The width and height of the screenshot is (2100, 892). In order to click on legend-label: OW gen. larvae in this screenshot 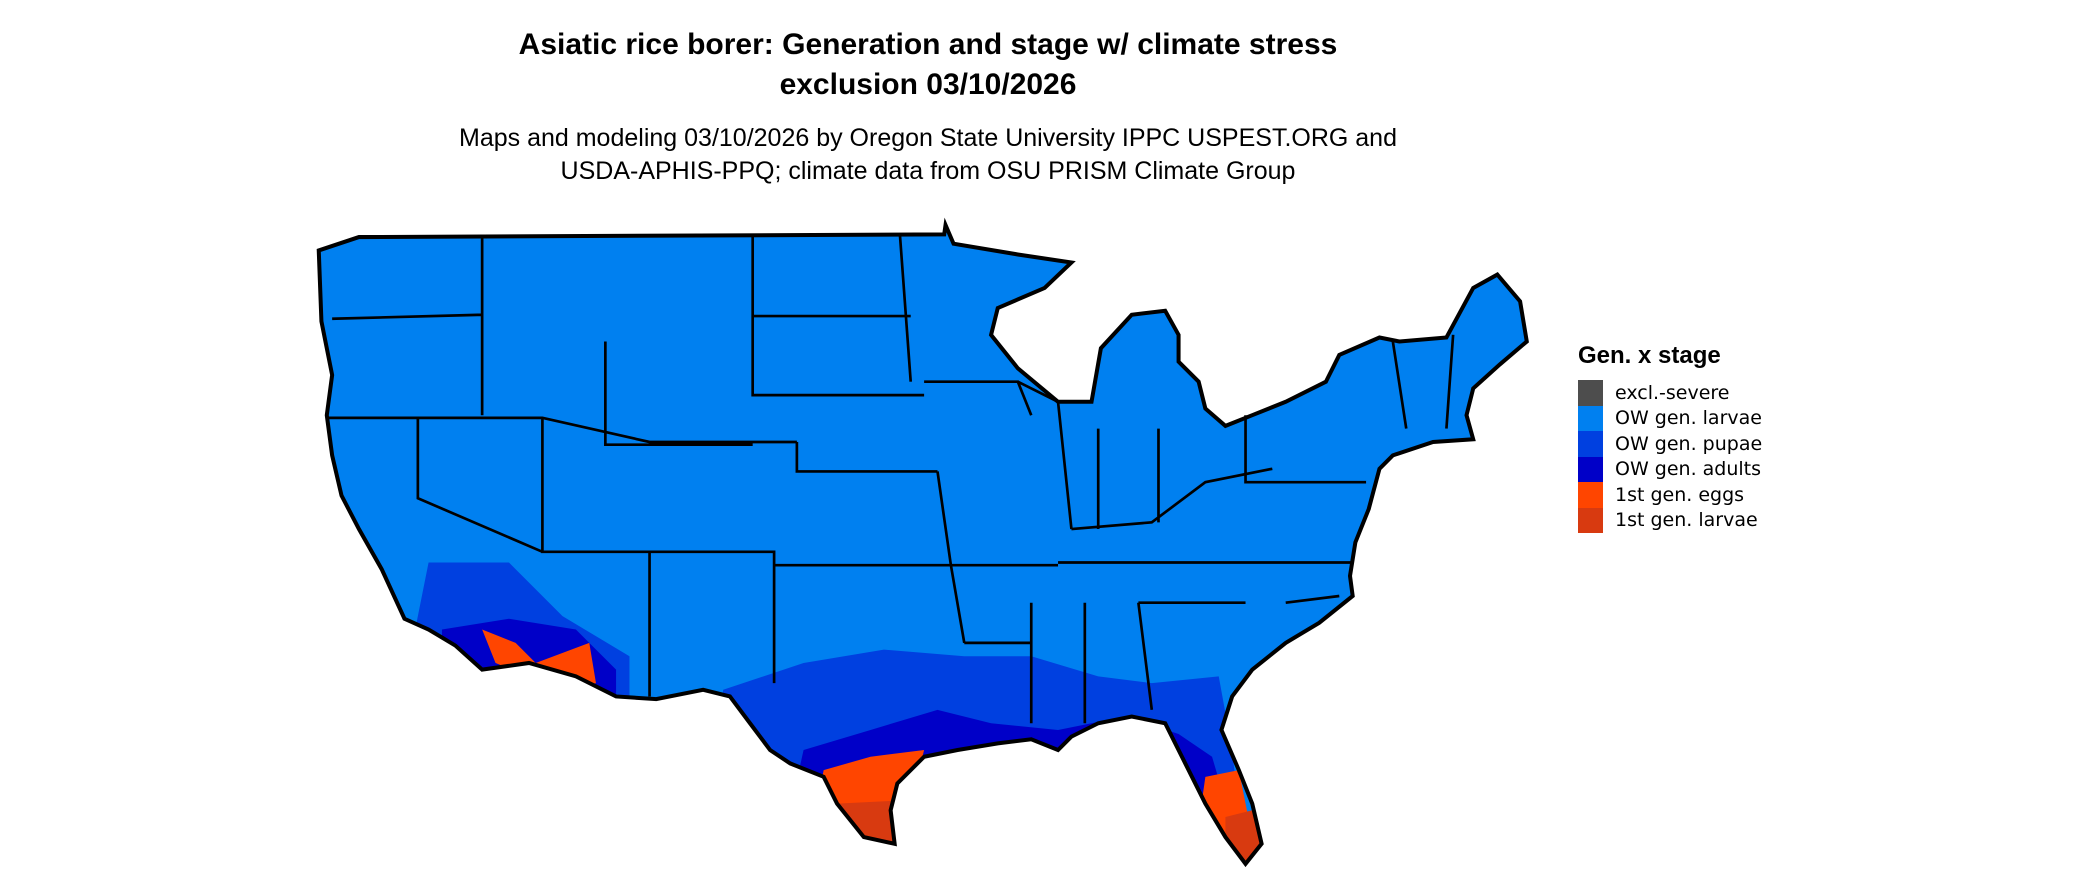, I will do `click(1688, 418)`.